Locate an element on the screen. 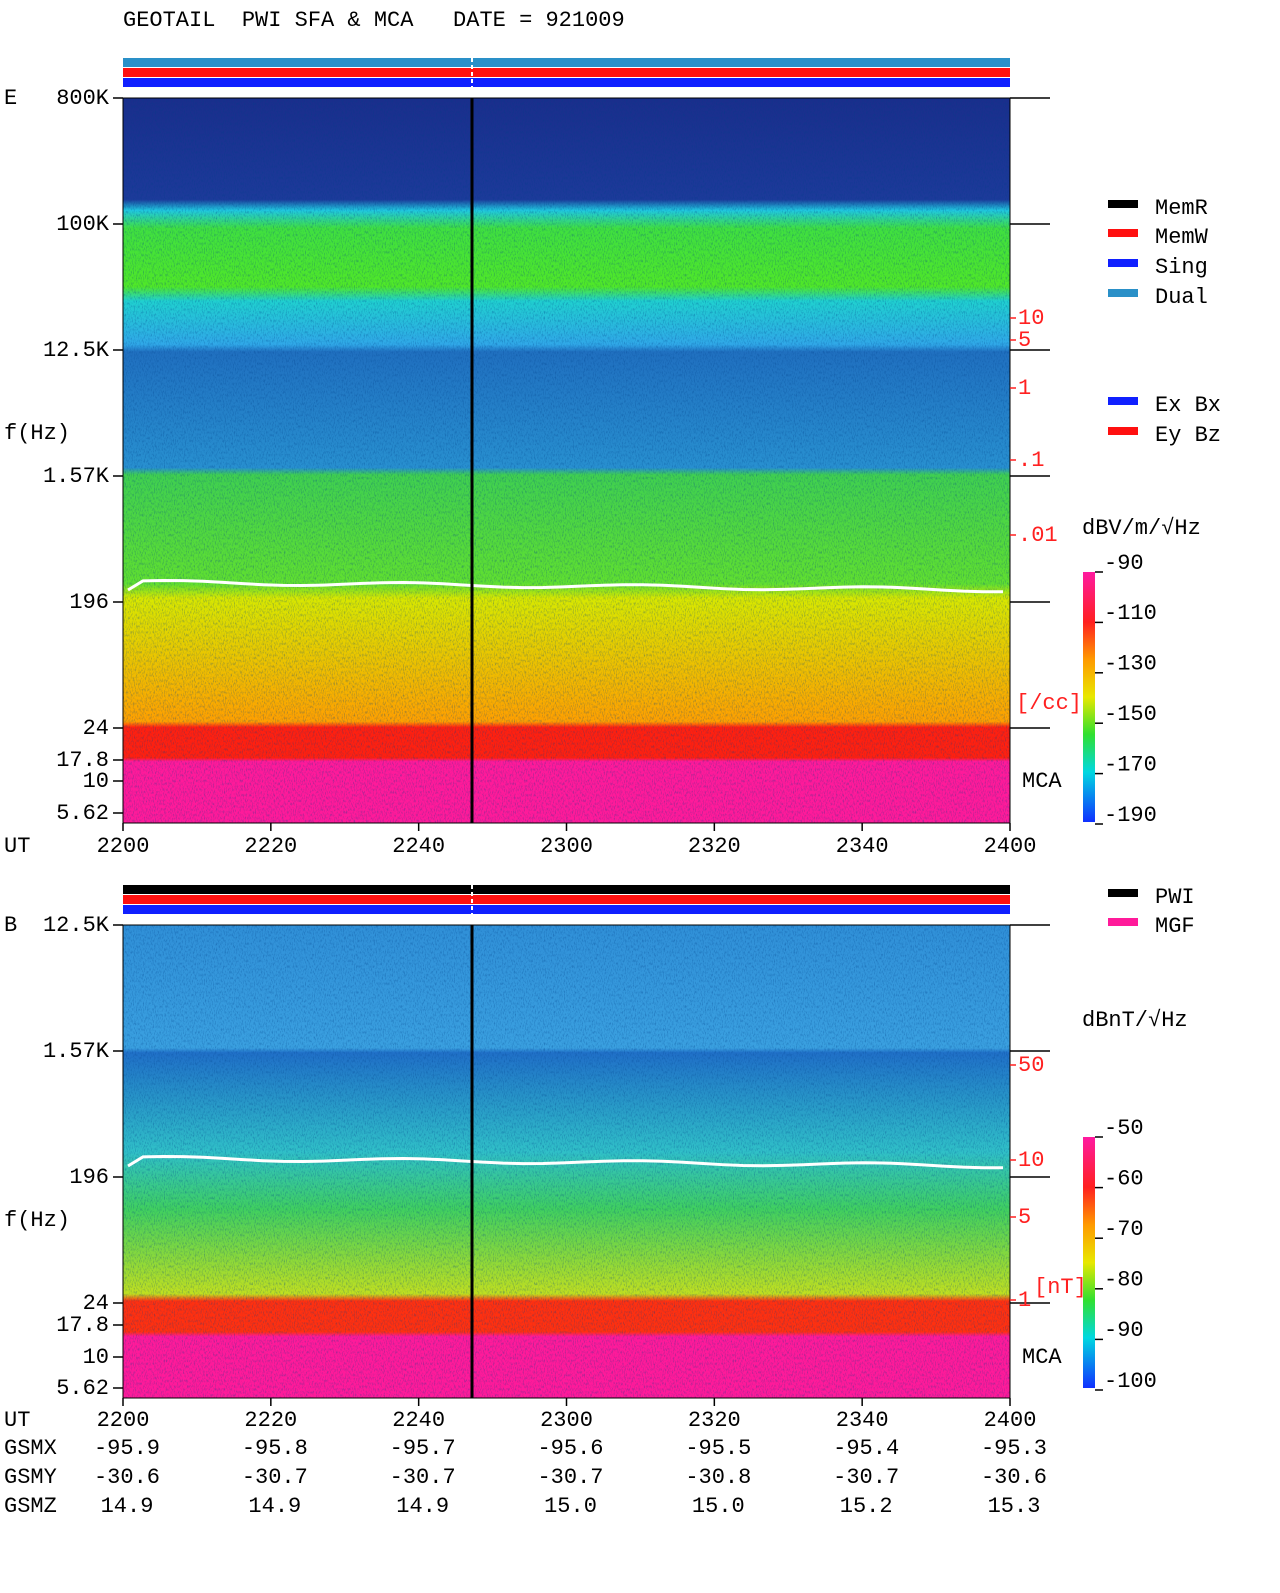  orbit-value: -95.8 is located at coordinates (275, 1448).